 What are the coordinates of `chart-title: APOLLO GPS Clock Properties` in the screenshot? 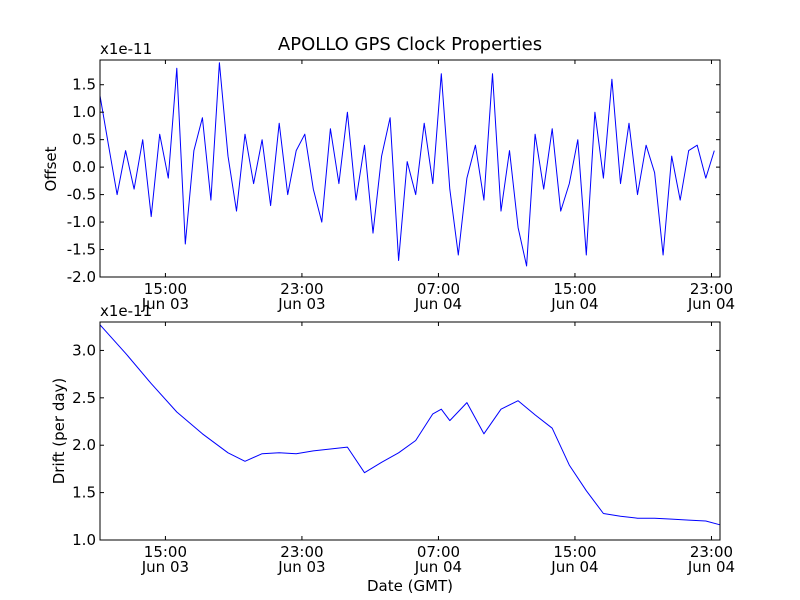 It's located at (410, 44).